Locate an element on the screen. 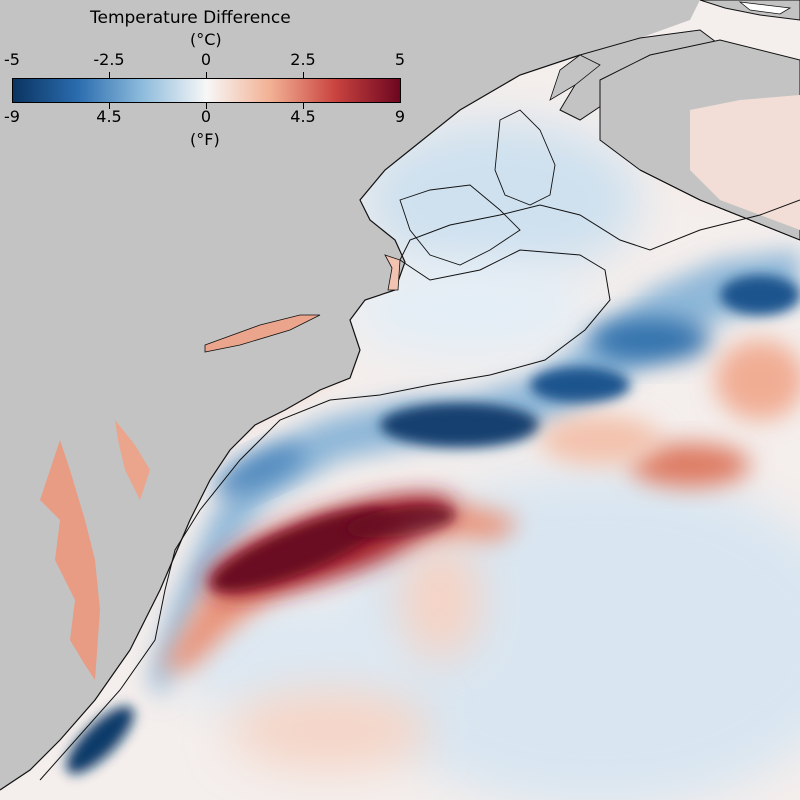 This screenshot has height=800, width=800. tick-label-f-3: 4.5 is located at coordinates (303, 116).